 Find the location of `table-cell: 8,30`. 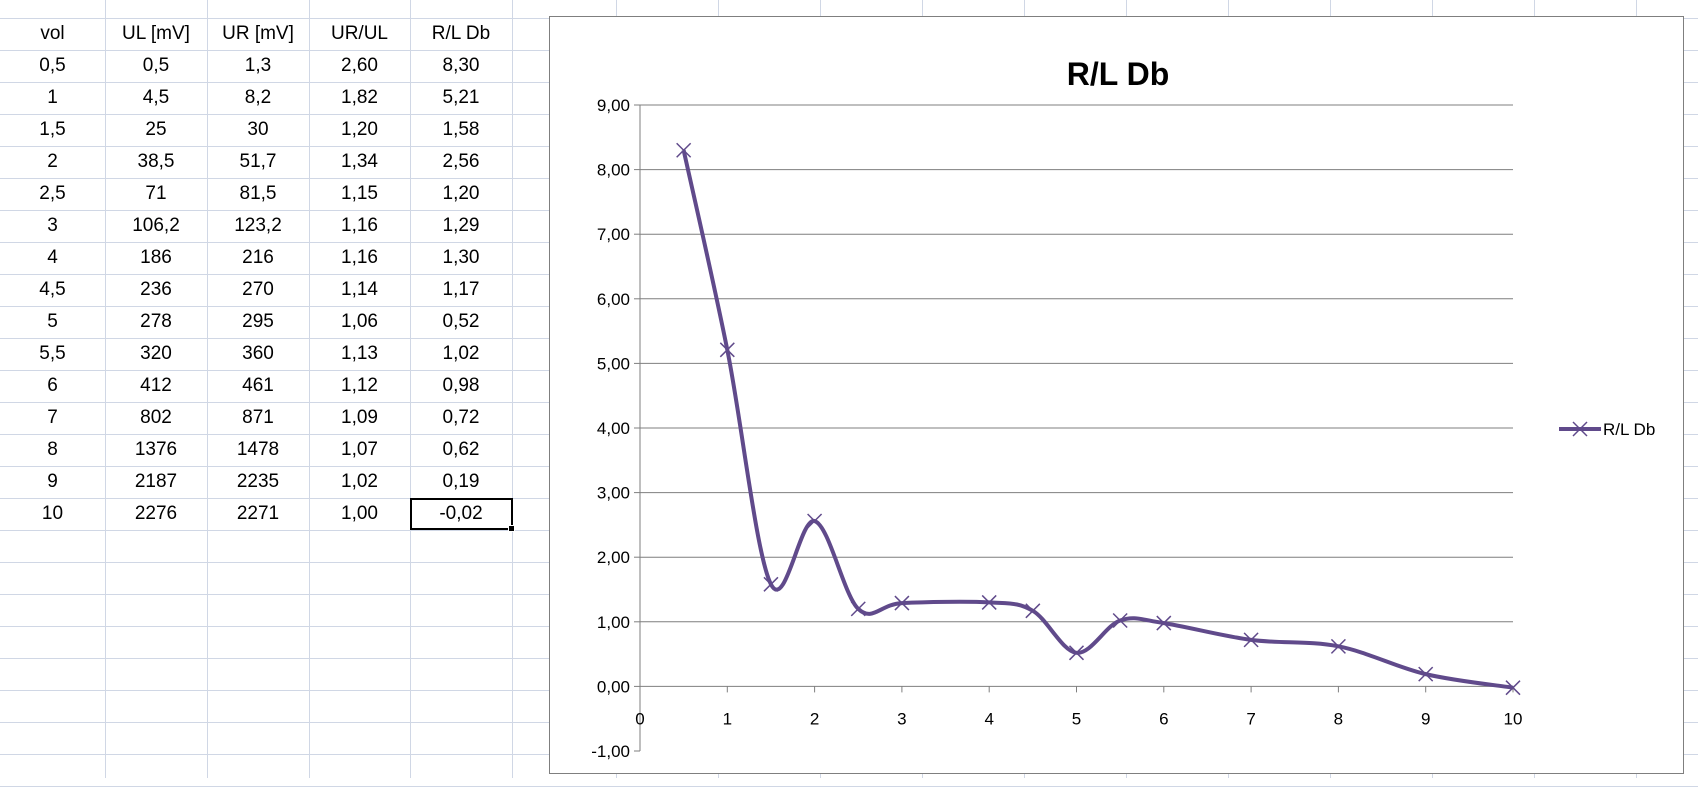

table-cell: 8,30 is located at coordinates (461, 65).